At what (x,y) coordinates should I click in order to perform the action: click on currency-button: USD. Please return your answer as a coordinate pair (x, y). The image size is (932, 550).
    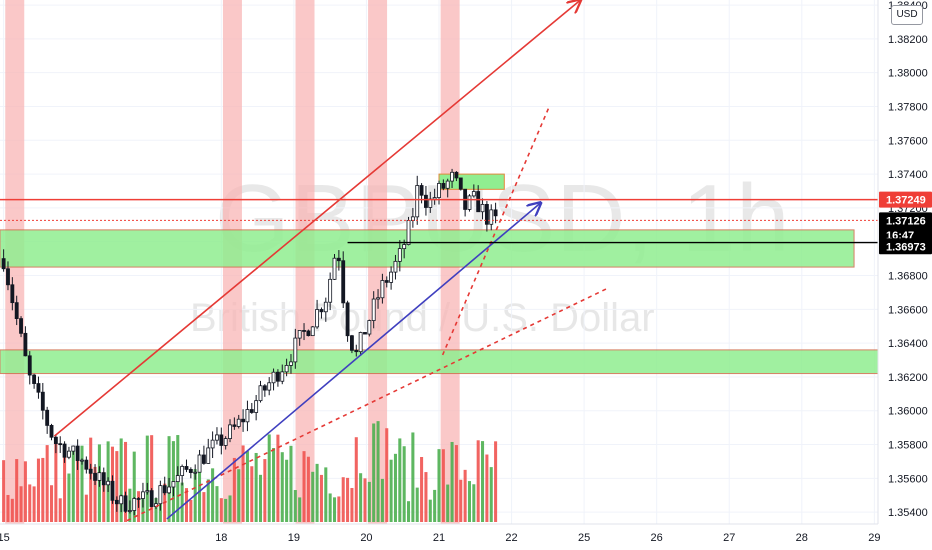
    Looking at the image, I should click on (907, 15).